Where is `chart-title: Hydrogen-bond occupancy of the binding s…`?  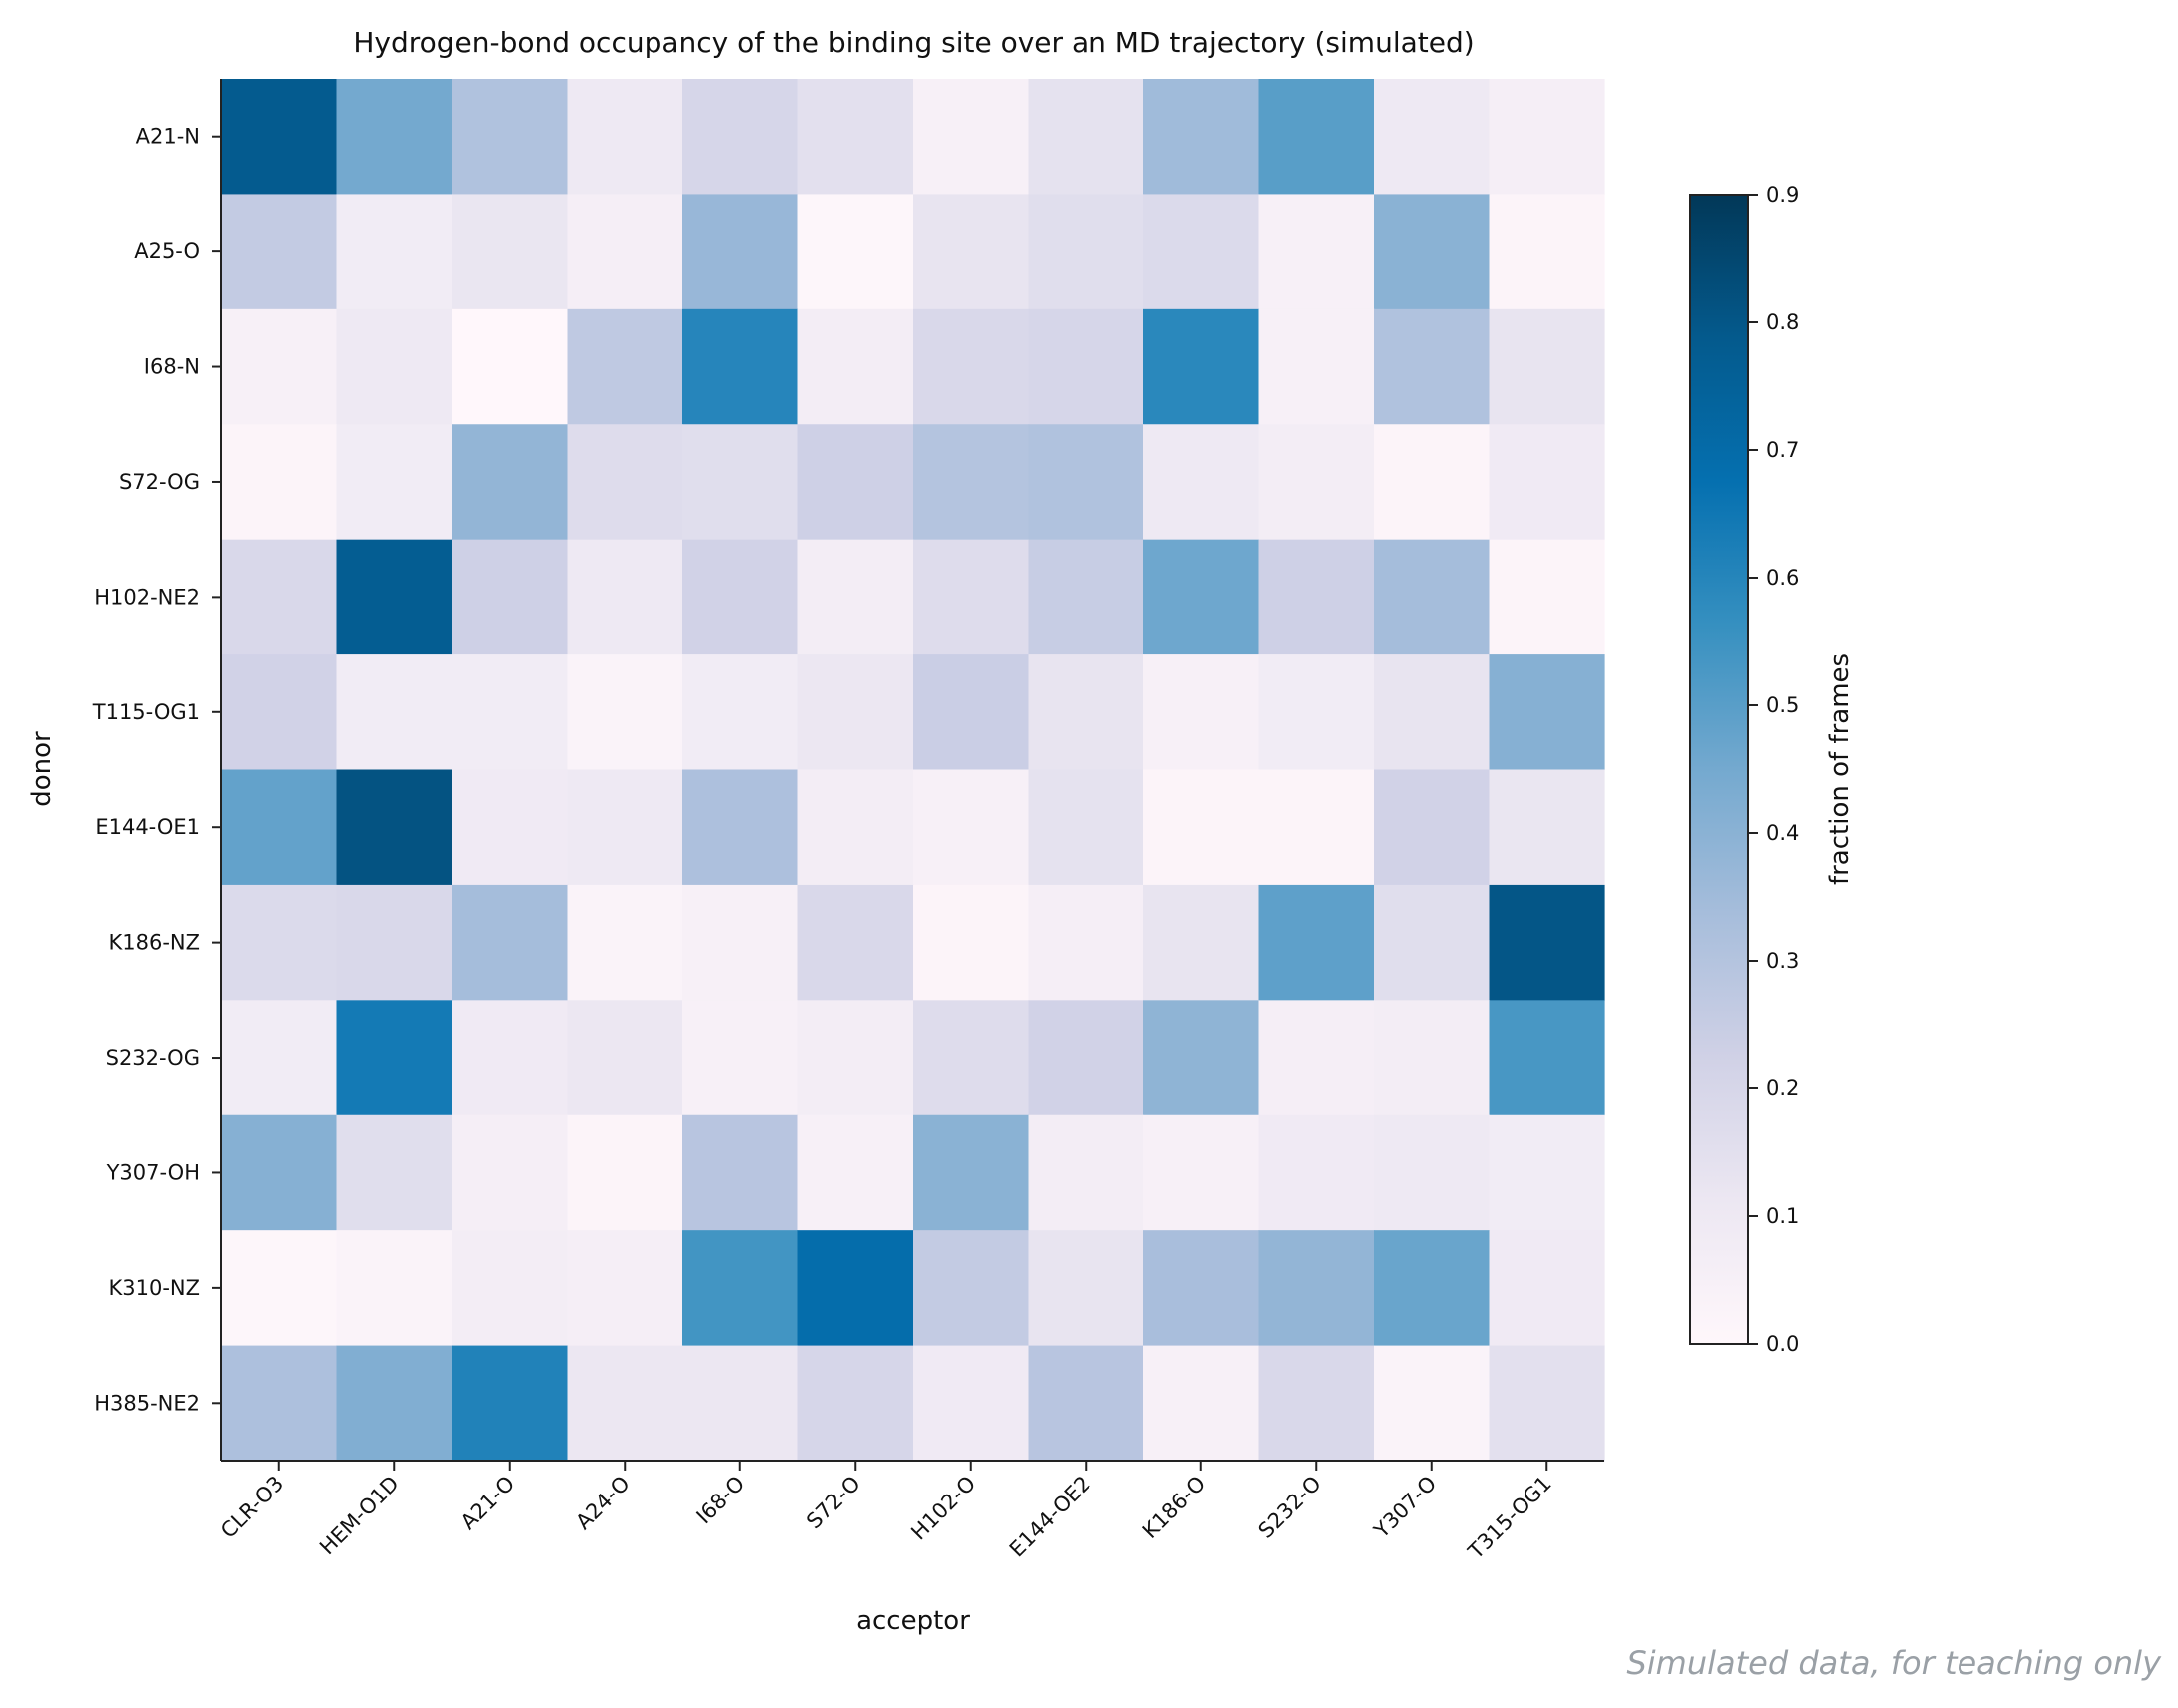 chart-title: Hydrogen-bond occupancy of the binding s… is located at coordinates (913, 42).